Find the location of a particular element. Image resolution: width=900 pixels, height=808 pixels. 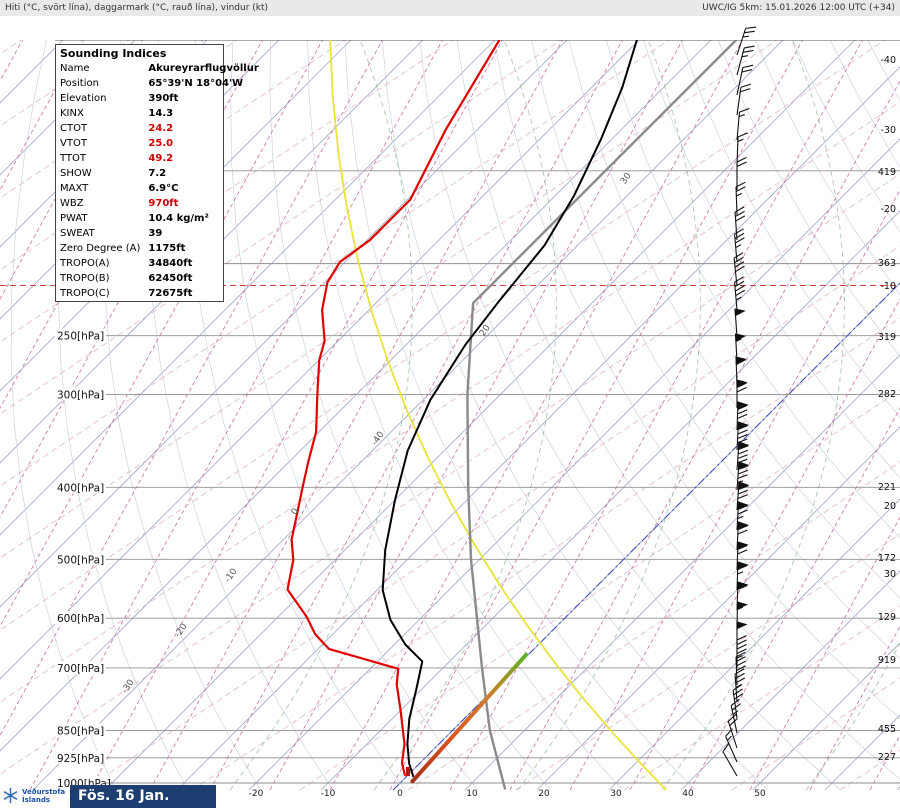

index-value: 49.2 is located at coordinates (161, 158).